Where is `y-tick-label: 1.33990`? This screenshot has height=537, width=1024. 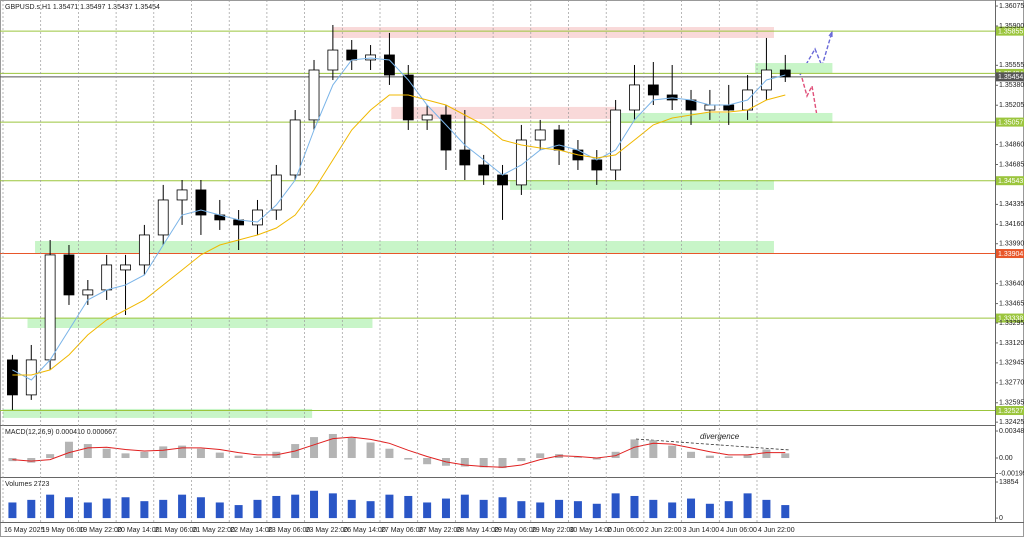
y-tick-label: 1.33990 is located at coordinates (1011, 244).